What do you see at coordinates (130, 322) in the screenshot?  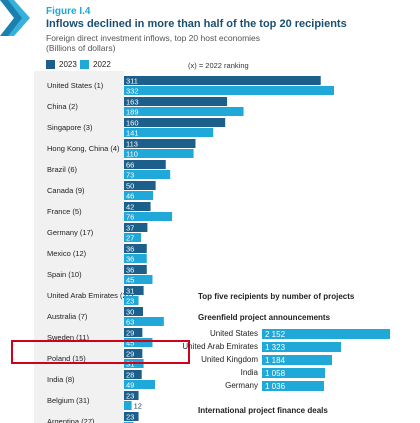 I see `bar-value-label: 63` at bounding box center [130, 322].